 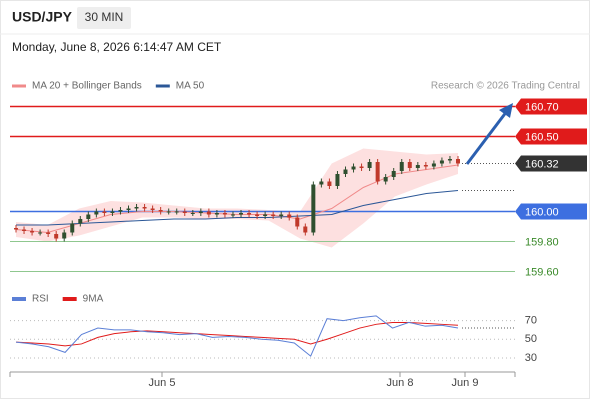 I want to click on x-tick-label: Jun 8, so click(x=400, y=383).